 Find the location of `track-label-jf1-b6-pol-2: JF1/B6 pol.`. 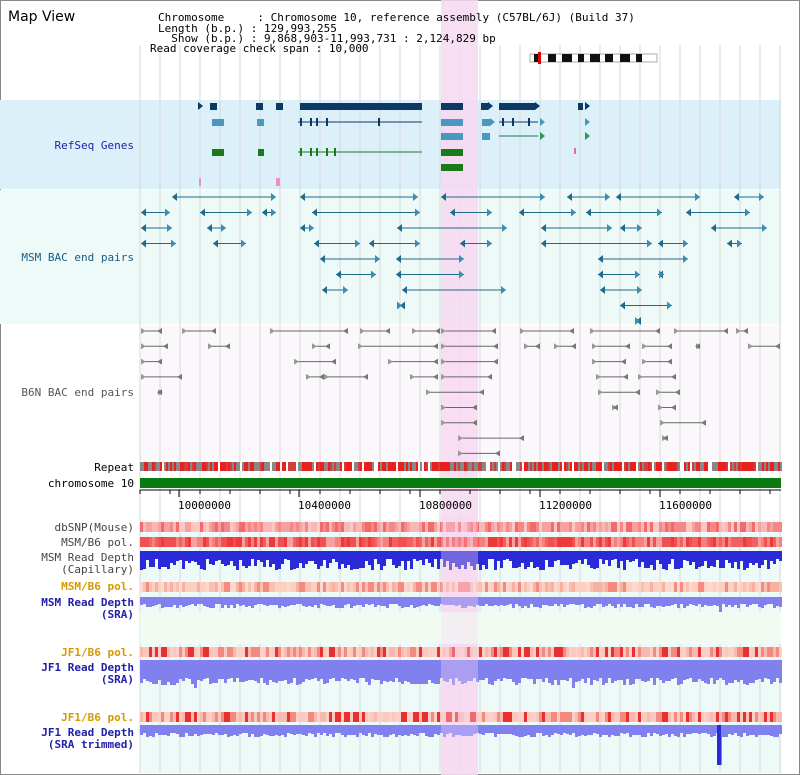

track-label-jf1-b6-pol-2: JF1/B6 pol. is located at coordinates (97, 717).